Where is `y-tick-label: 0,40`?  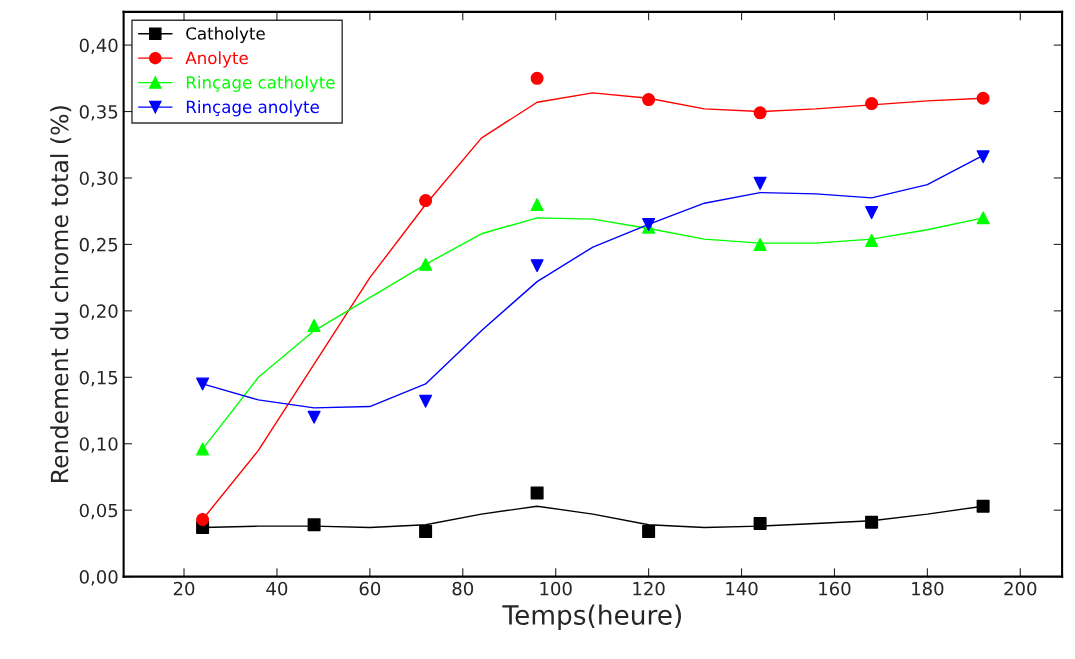
y-tick-label: 0,40 is located at coordinates (98, 46).